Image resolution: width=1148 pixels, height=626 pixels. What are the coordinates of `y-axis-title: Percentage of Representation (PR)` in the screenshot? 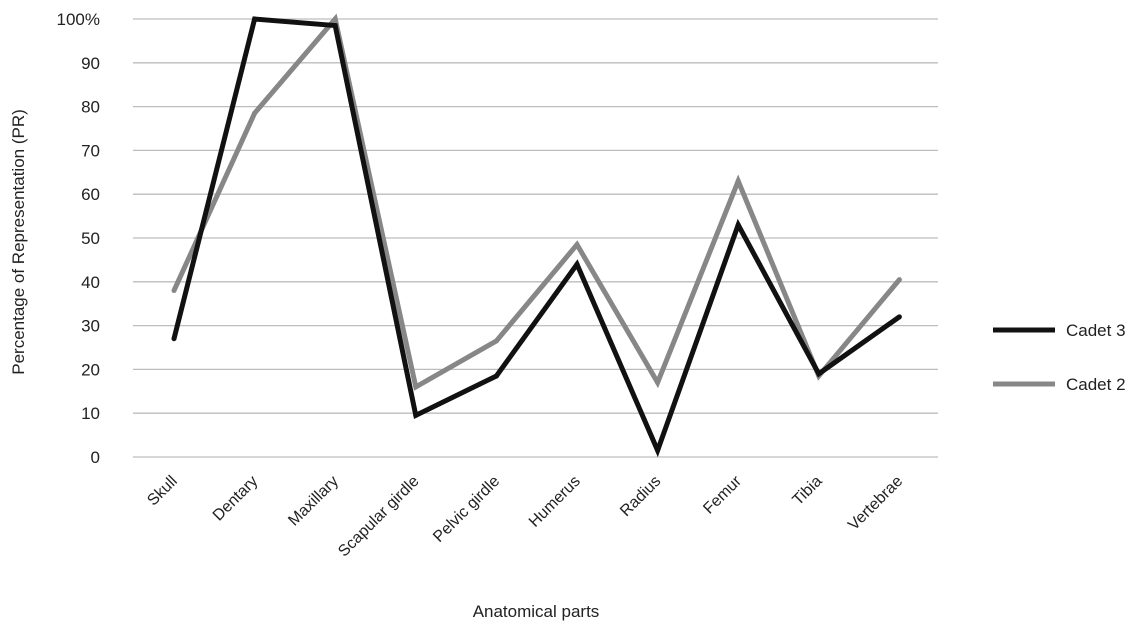 It's located at (18, 242).